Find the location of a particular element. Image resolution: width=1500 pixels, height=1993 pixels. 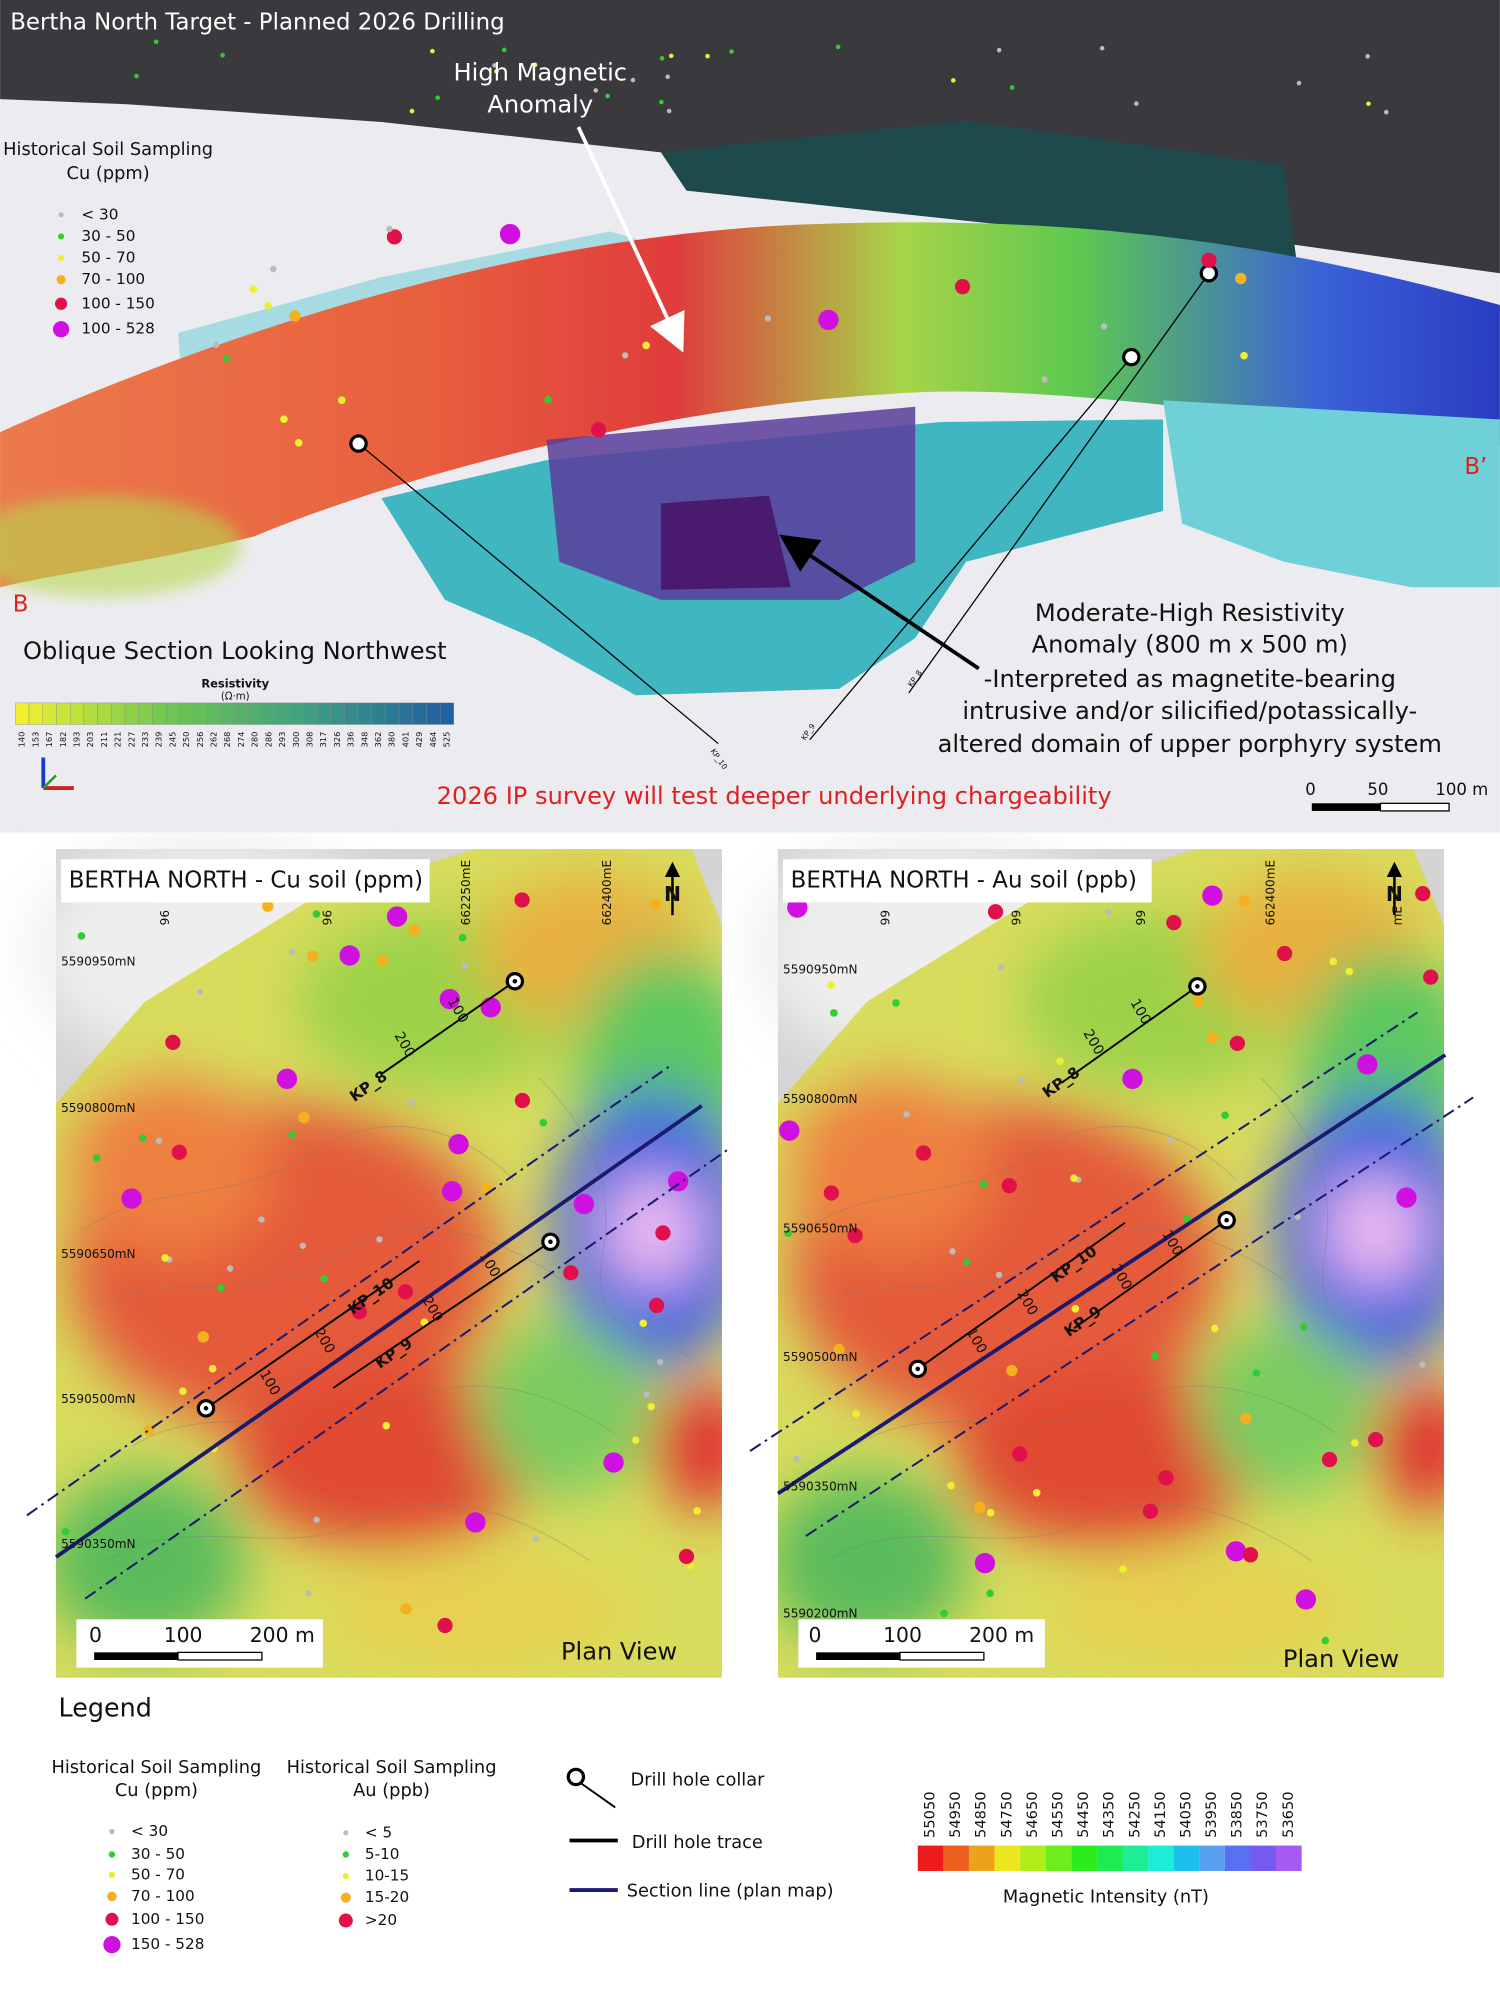

scale-tick-label: 54950 is located at coordinates (955, 1814).